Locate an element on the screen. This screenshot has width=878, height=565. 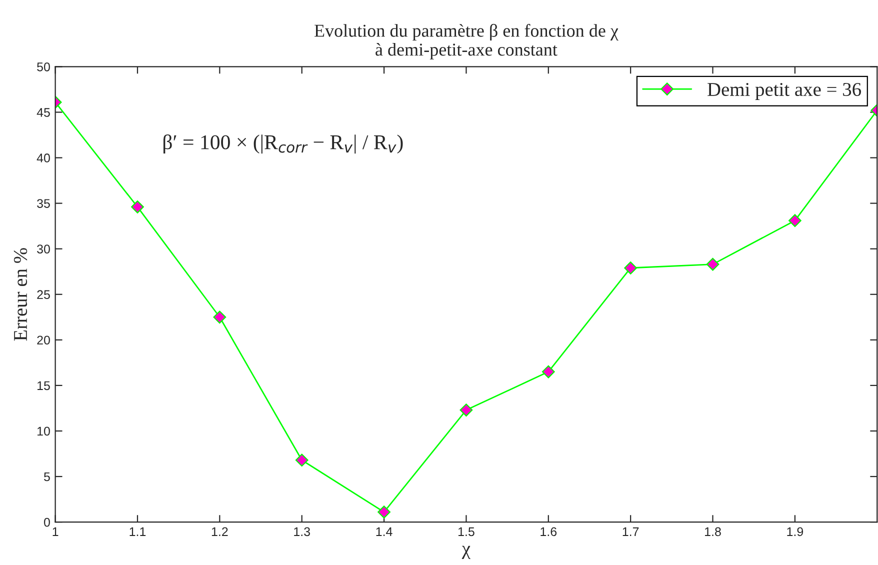
x-tick-label: 1.4 is located at coordinates (384, 531).